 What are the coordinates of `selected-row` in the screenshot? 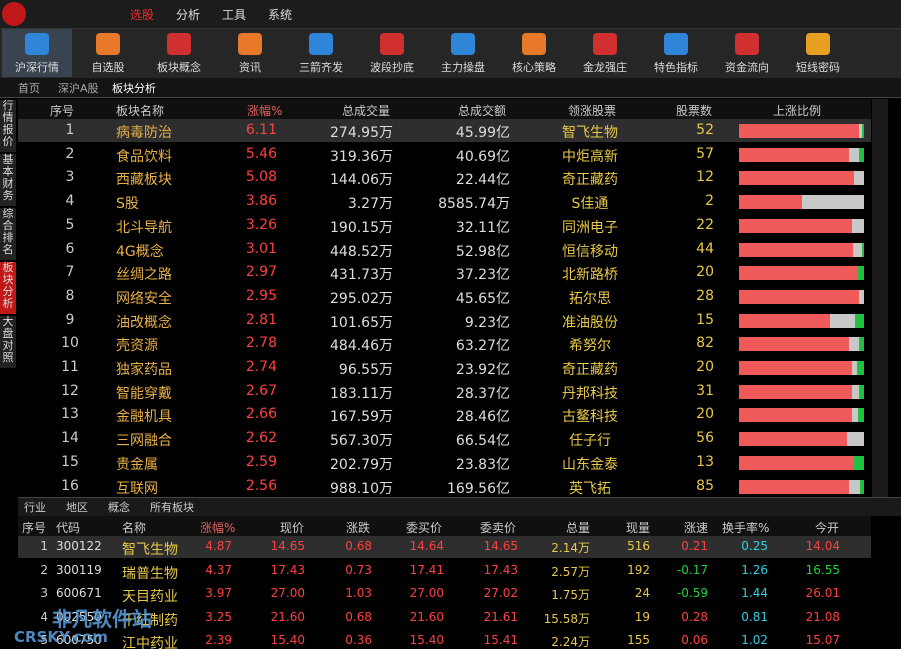 It's located at (444, 547).